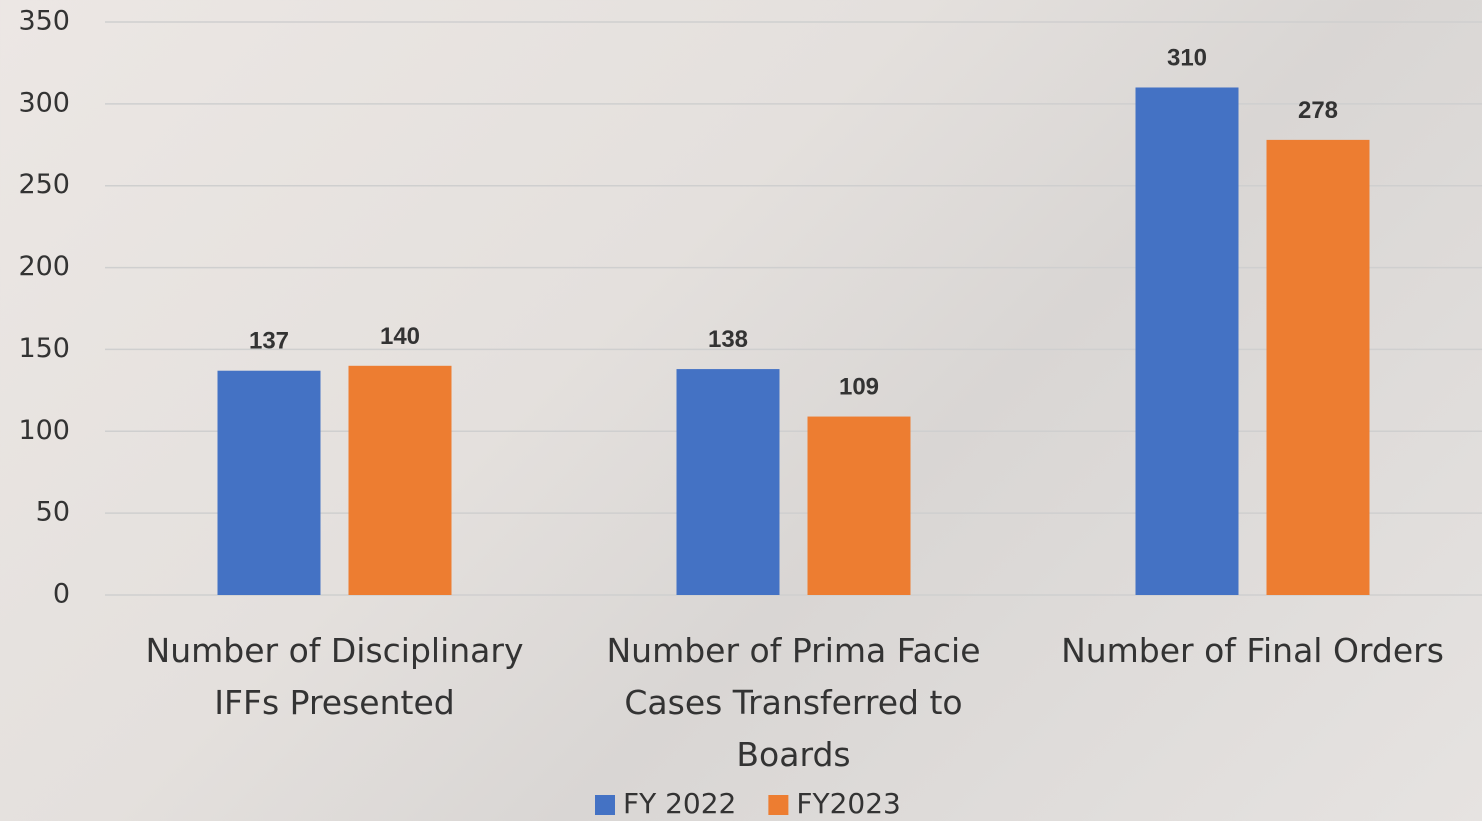  Describe the element at coordinates (1187, 57) in the screenshot. I see `value-label: 310` at that location.